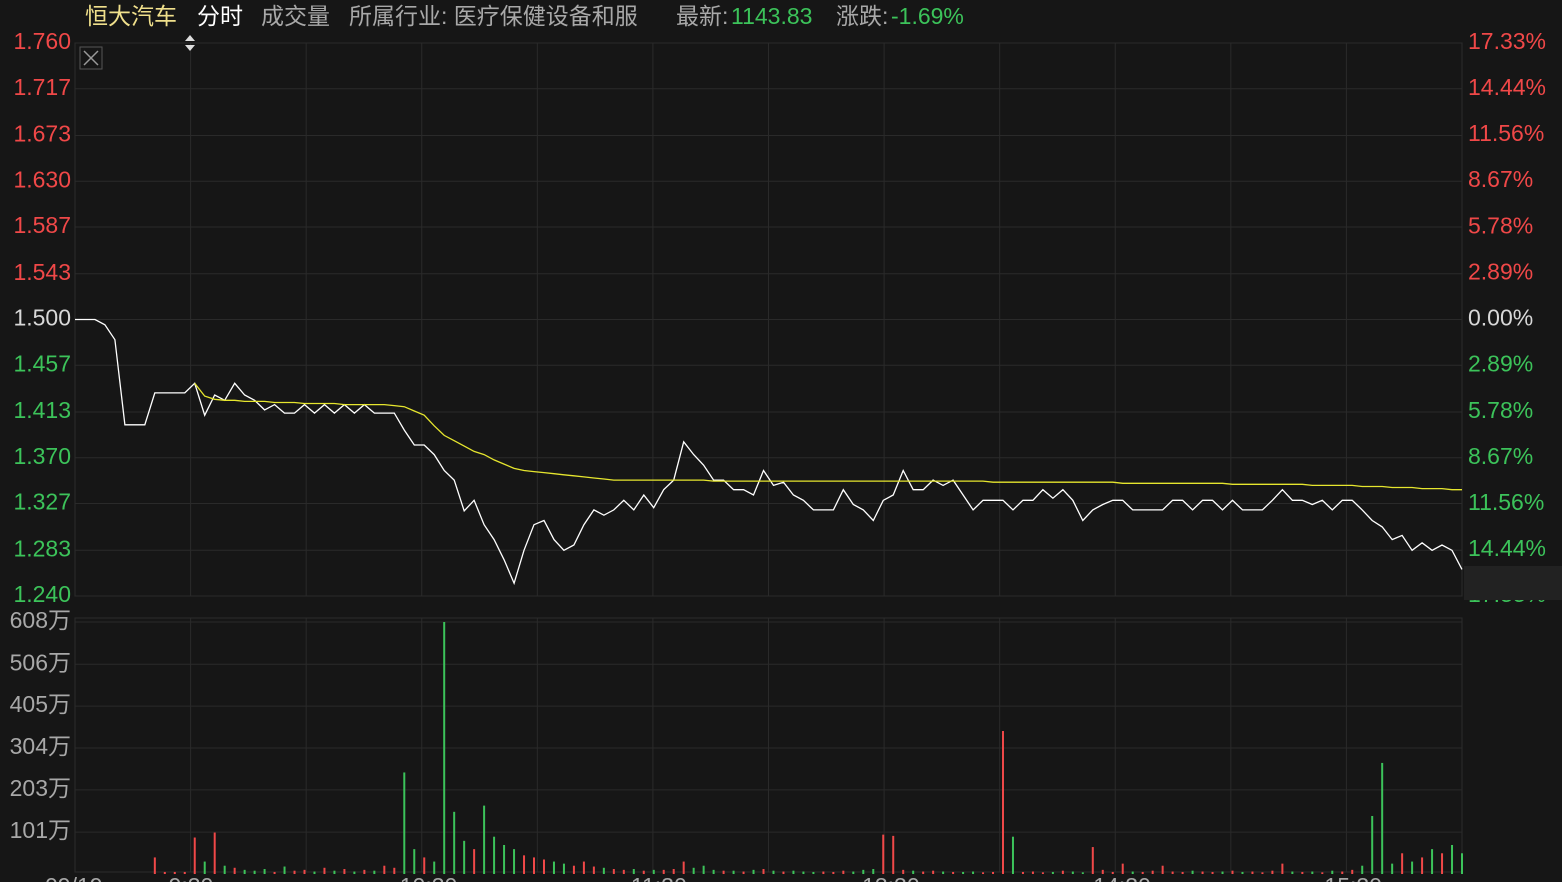 The height and width of the screenshot is (882, 1562). What do you see at coordinates (771, 16) in the screenshot?
I see `latest-value: 1143.83` at bounding box center [771, 16].